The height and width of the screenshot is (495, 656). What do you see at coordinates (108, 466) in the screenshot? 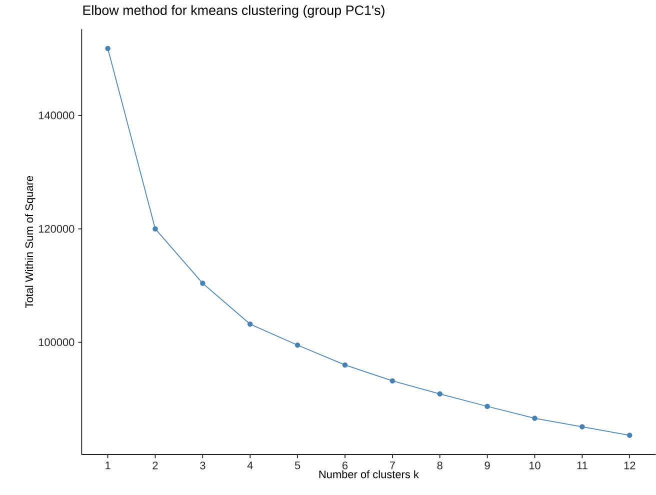
I see `x-tick-label: 1` at bounding box center [108, 466].